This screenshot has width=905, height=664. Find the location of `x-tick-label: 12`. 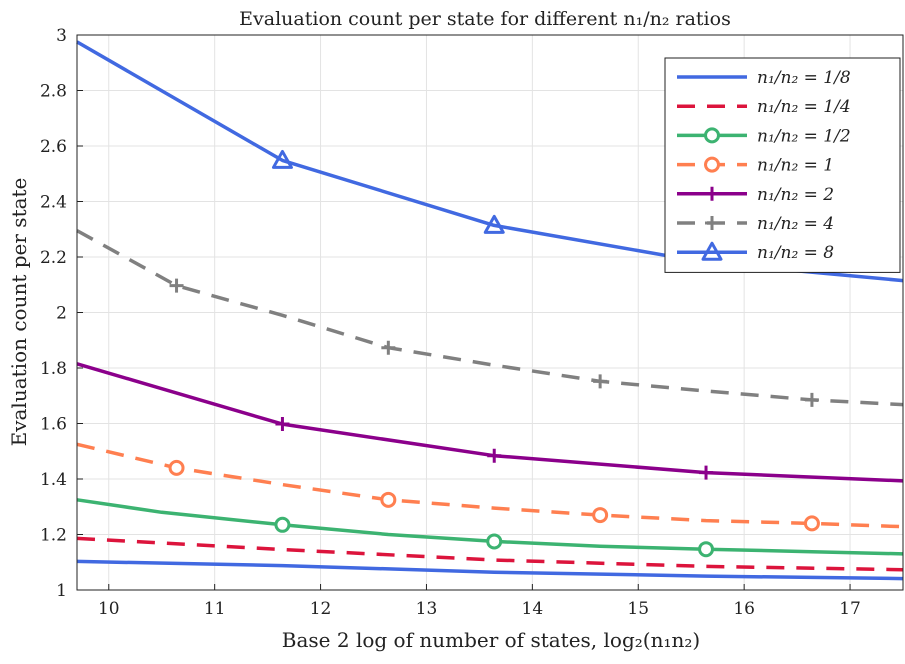

x-tick-label: 12 is located at coordinates (321, 609).